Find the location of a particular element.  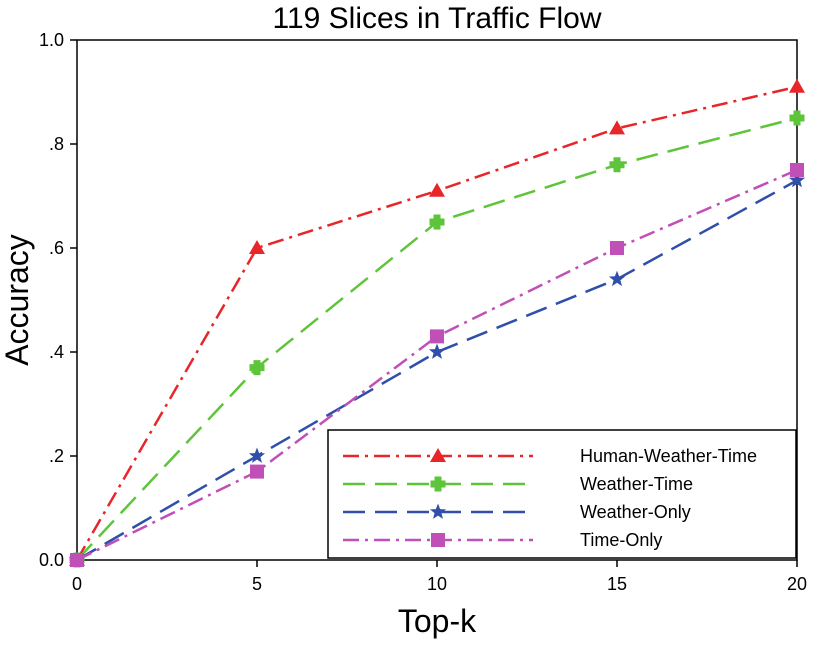

y-tick-label: 1.0 is located at coordinates (51, 40).